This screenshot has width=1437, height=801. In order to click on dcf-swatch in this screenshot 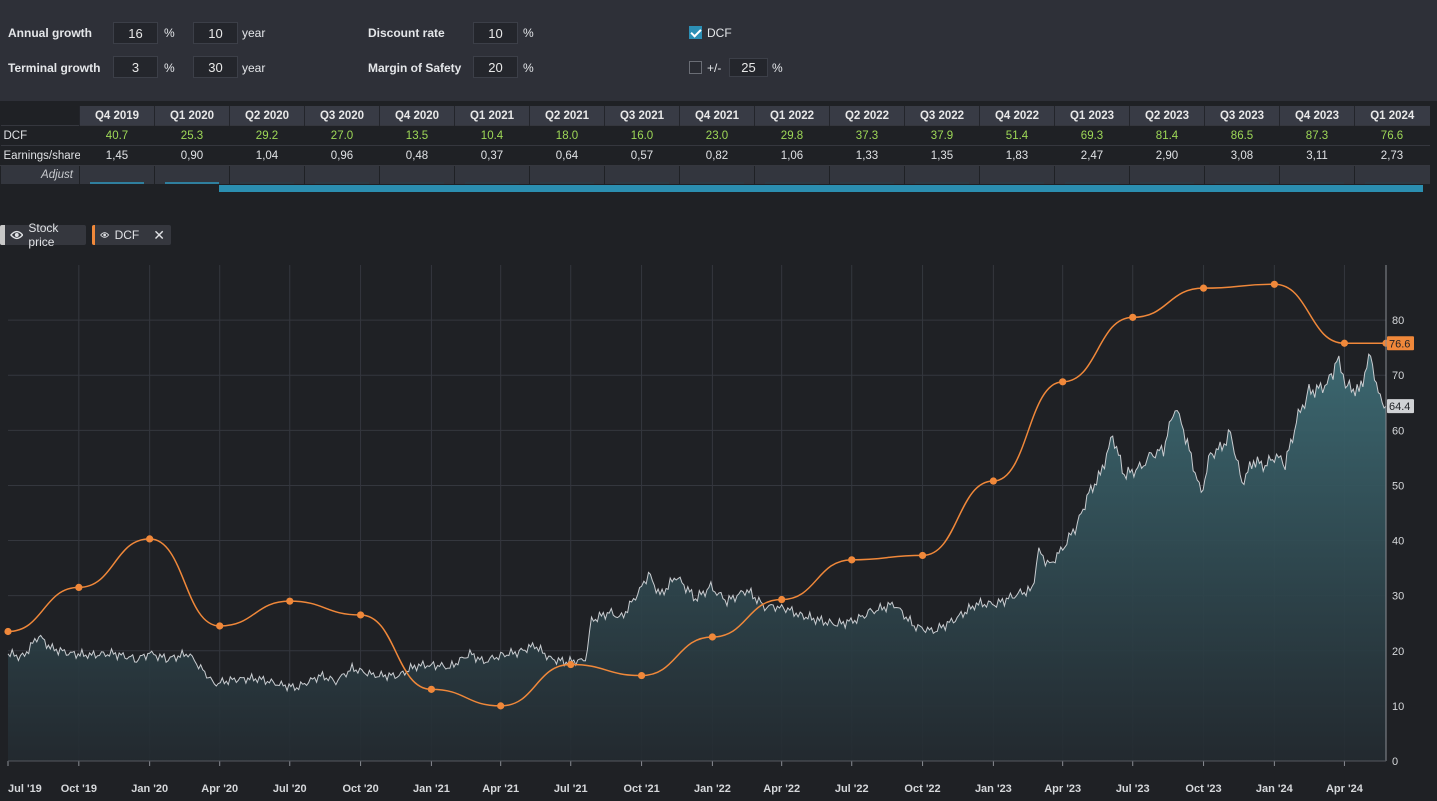, I will do `click(94, 235)`.